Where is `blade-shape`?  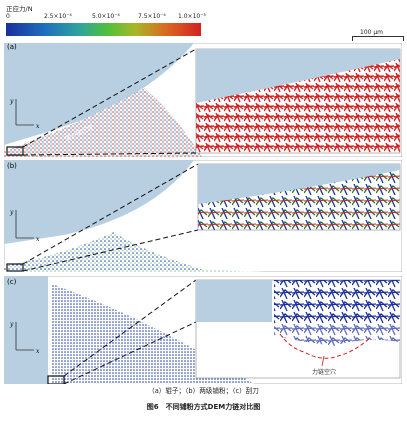
blade-shape is located at coordinates (26, 330).